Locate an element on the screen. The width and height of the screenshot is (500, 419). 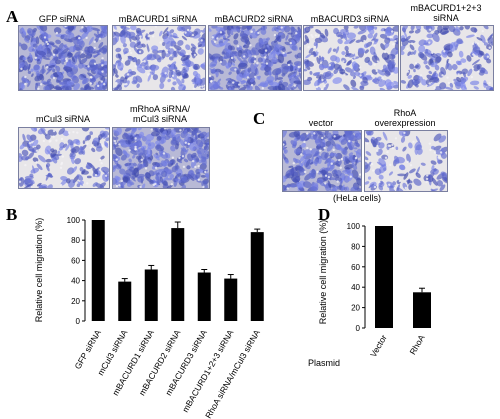
panel-b-y-tick-label: 80 is located at coordinates (75, 240).